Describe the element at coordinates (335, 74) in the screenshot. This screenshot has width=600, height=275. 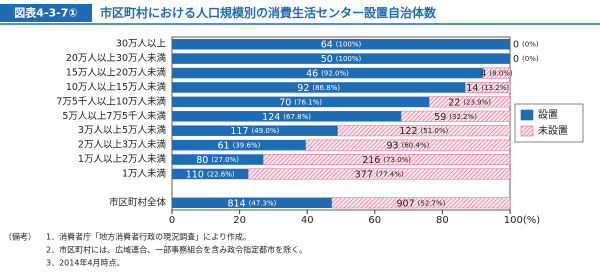
I see `percent-label: (92.0%)` at that location.